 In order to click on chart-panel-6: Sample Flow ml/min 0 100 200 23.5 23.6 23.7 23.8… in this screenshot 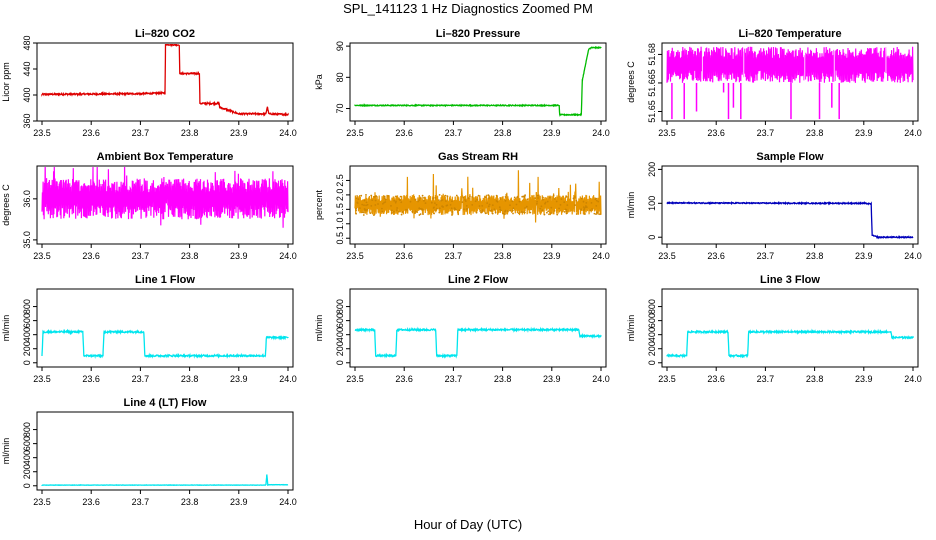, I will do `click(774, 206)`.